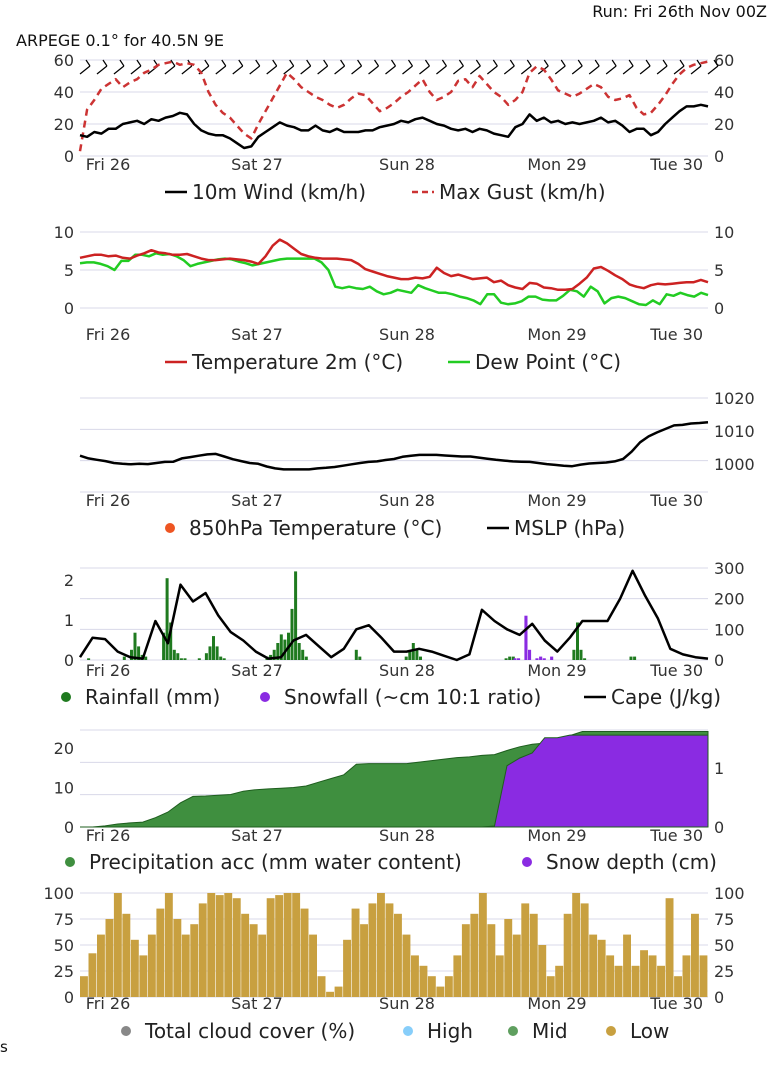 This screenshot has width=773, height=1080. What do you see at coordinates (676, 670) in the screenshot?
I see `day-label: Tue 30` at bounding box center [676, 670].